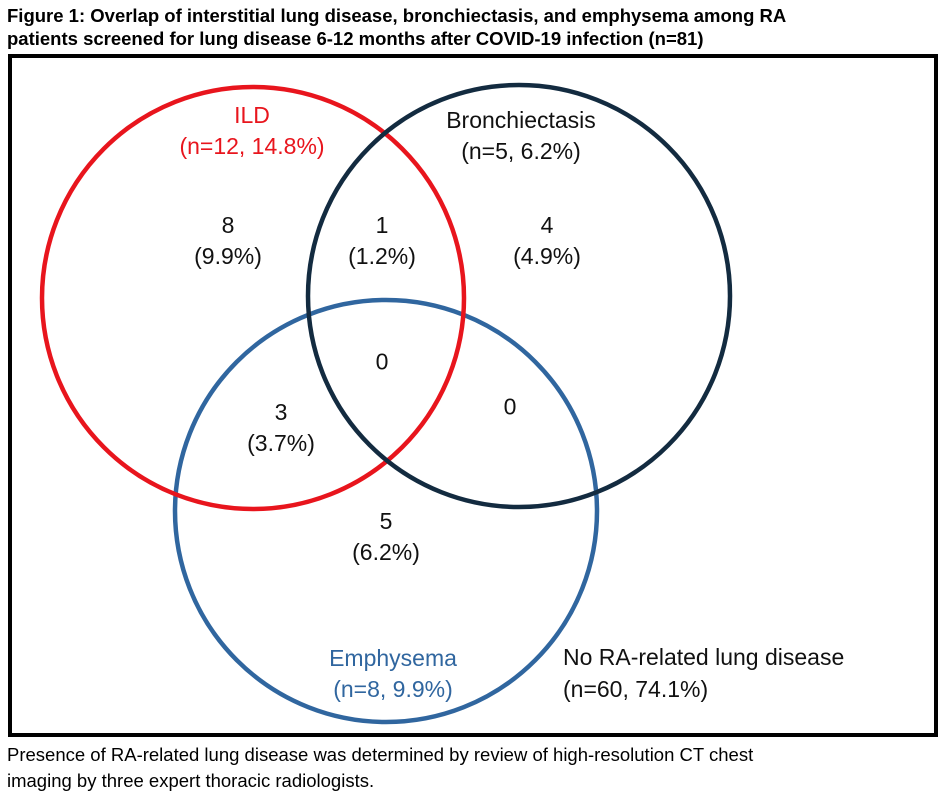 This screenshot has height=802, width=948. I want to click on region-count: 3, so click(281, 412).